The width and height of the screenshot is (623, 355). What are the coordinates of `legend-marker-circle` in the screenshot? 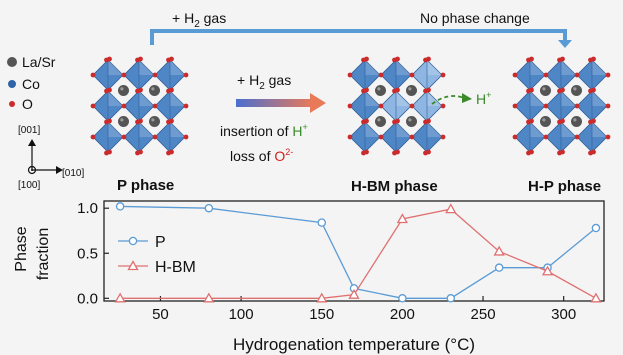 It's located at (133, 241).